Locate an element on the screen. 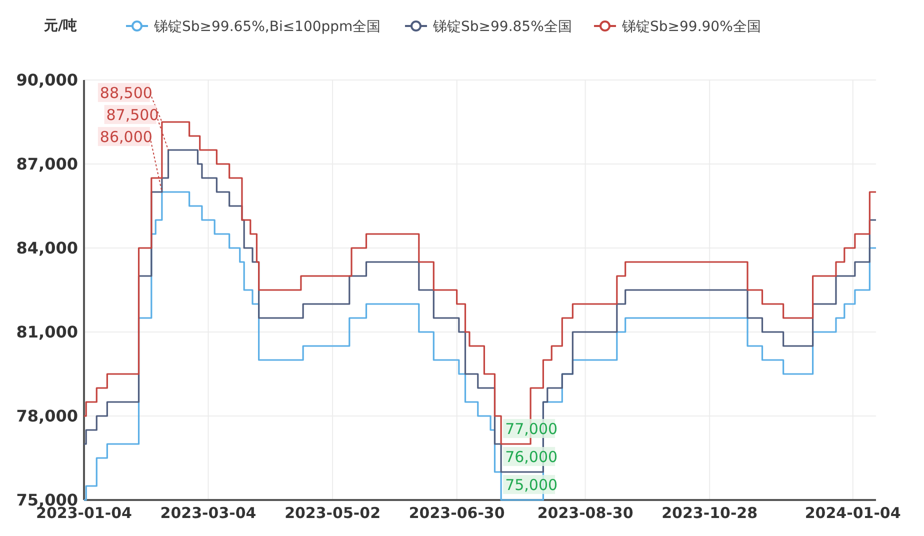  y-tick-label: 78,000 is located at coordinates (47, 416).